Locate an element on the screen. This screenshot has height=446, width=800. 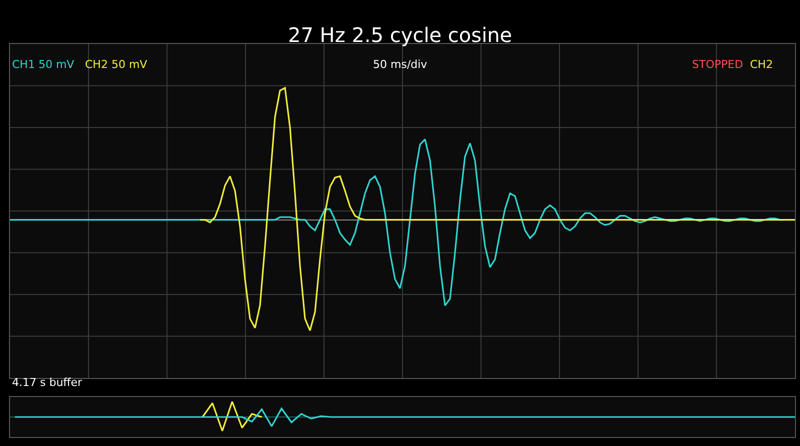
chart-title: 27 Hz 2.5 cycle cosine is located at coordinates (400, 35).